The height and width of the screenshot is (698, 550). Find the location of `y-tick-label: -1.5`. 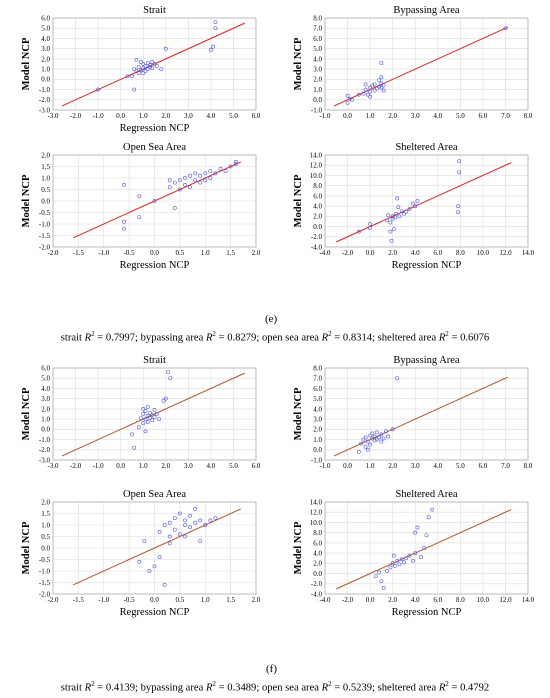

y-tick-label: -1.5 is located at coordinates (45, 583).